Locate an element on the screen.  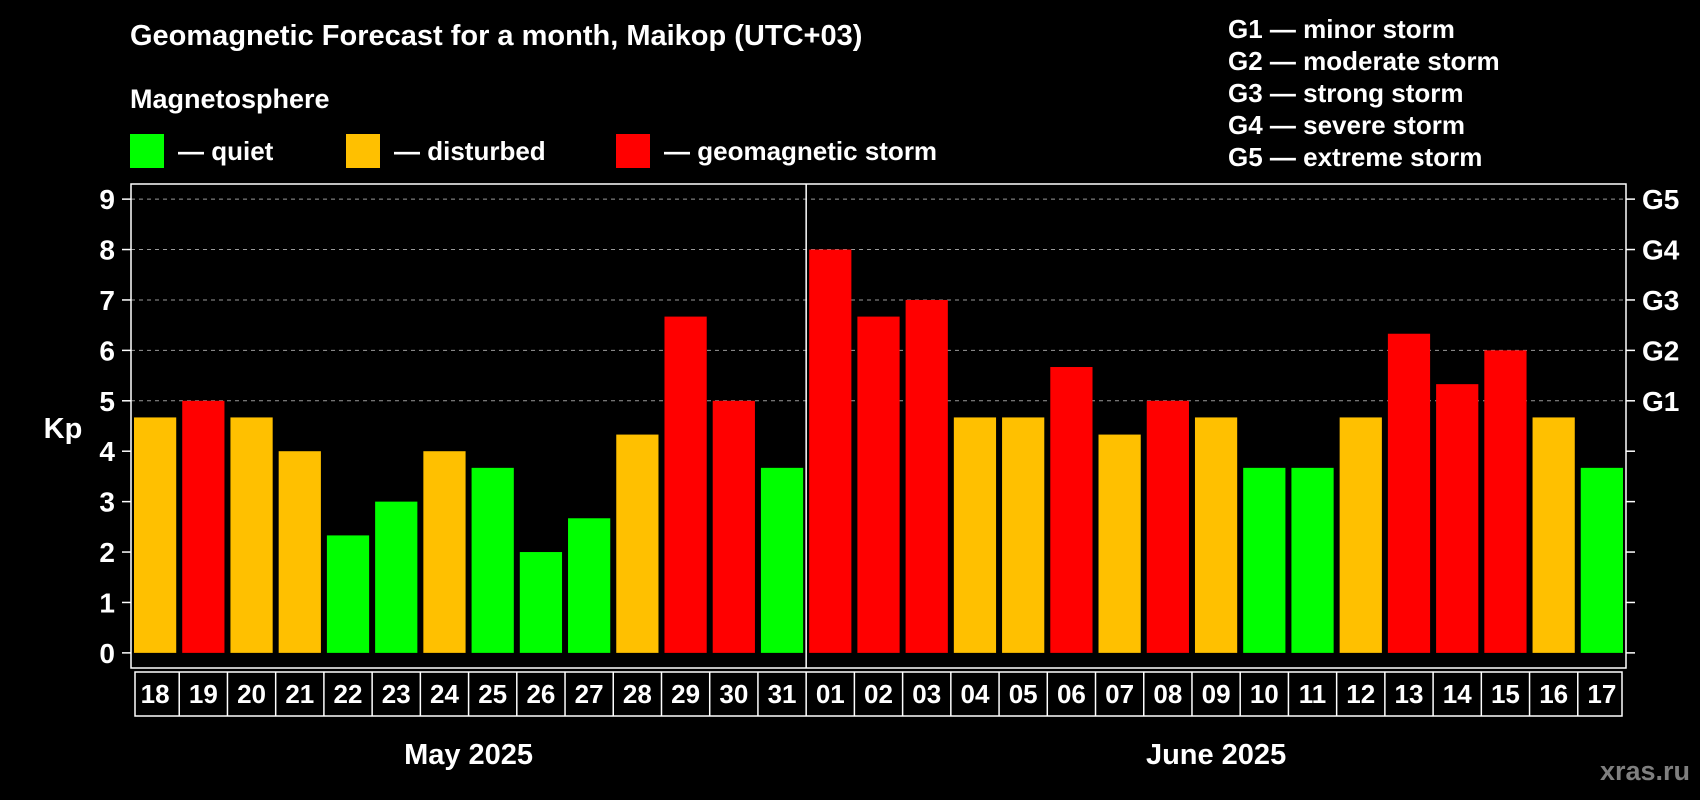
watermark: xras.ru is located at coordinates (1644, 771).